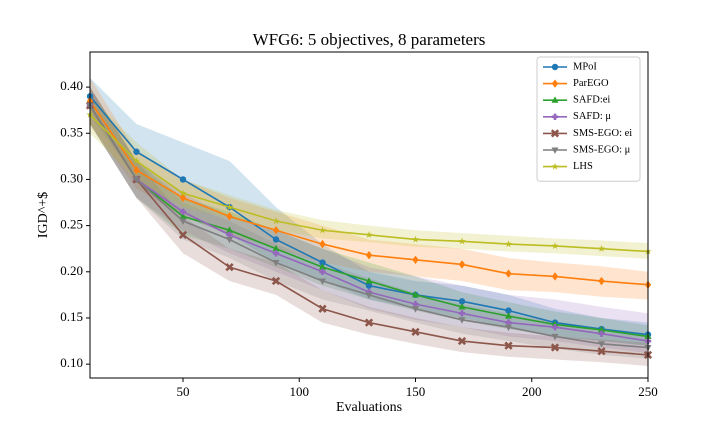 Image resolution: width=720 pixels, height=432 pixels. I want to click on y-tick-label: 0.25, so click(71, 224).